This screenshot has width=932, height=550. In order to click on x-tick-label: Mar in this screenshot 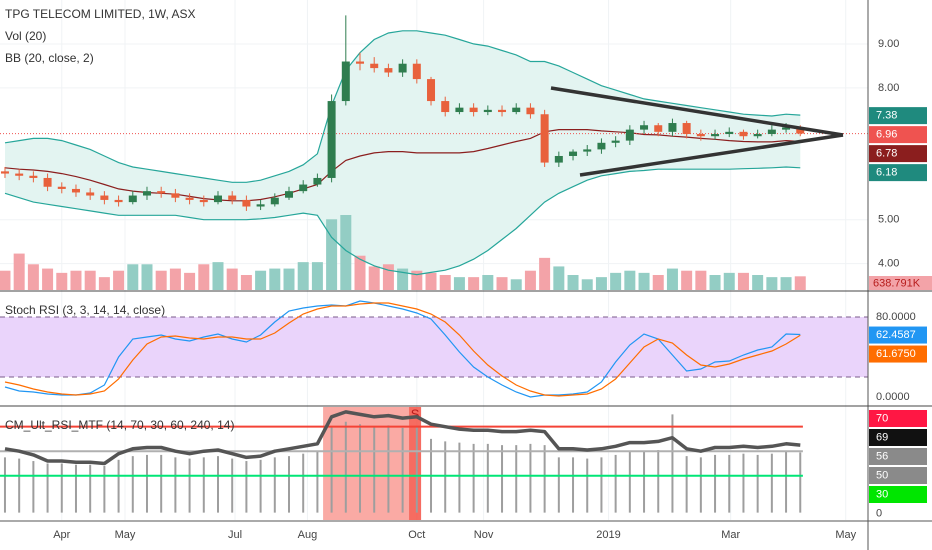, I will do `click(730, 535)`.